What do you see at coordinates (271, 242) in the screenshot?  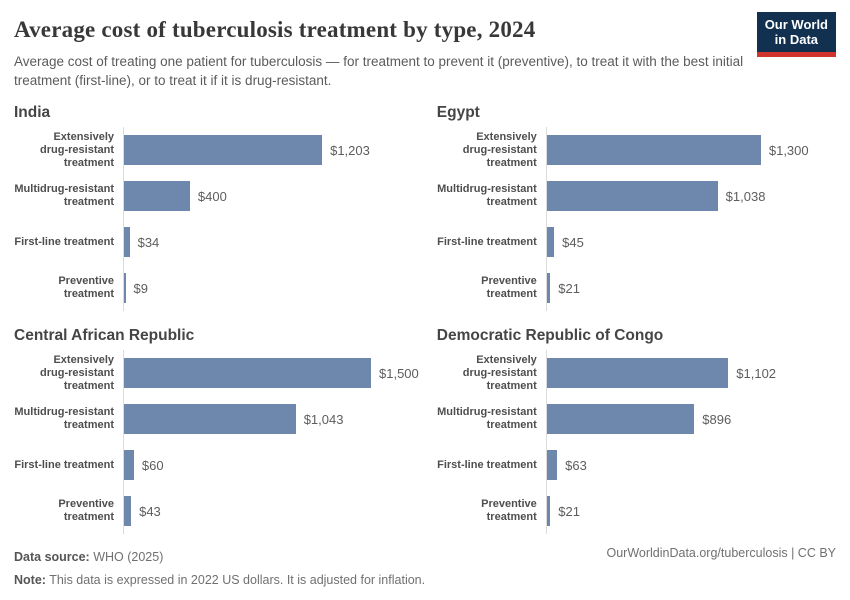 I see `bar-area: $34` at bounding box center [271, 242].